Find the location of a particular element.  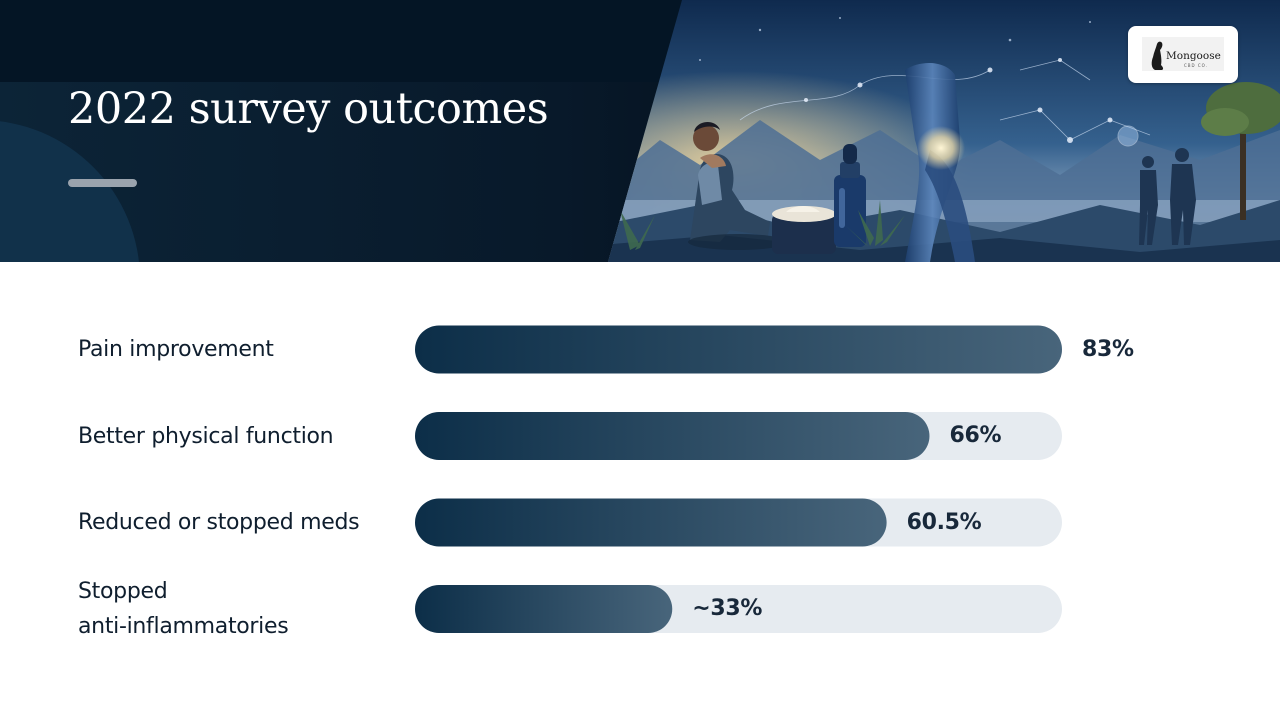

logo-wordmark: Mongoose is located at coordinates (1193, 56).